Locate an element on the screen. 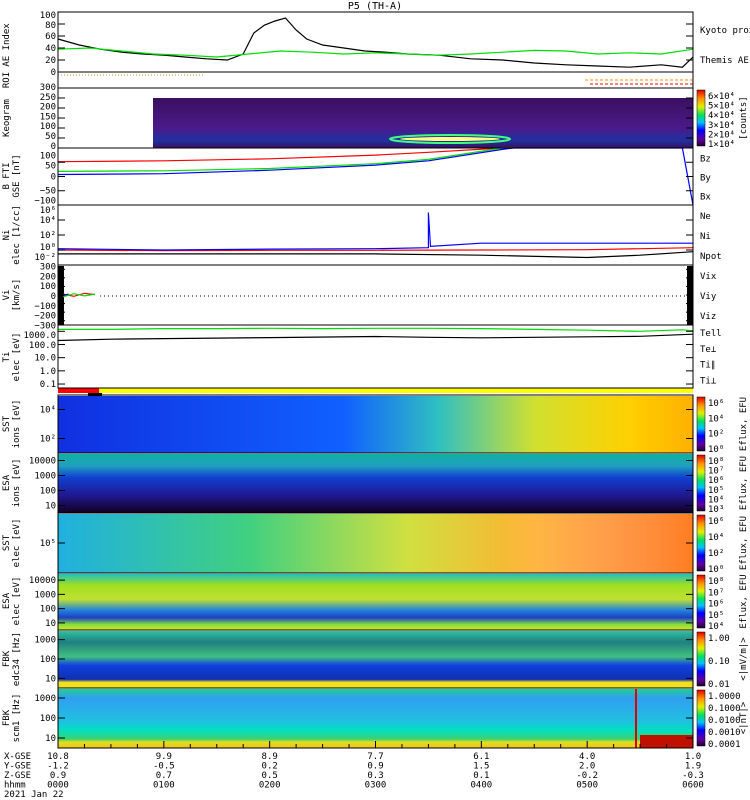 Image resolution: width=750 pixels, height=800 pixels. keogram-colorbar-tick: 2×10⁴ is located at coordinates (721, 135).